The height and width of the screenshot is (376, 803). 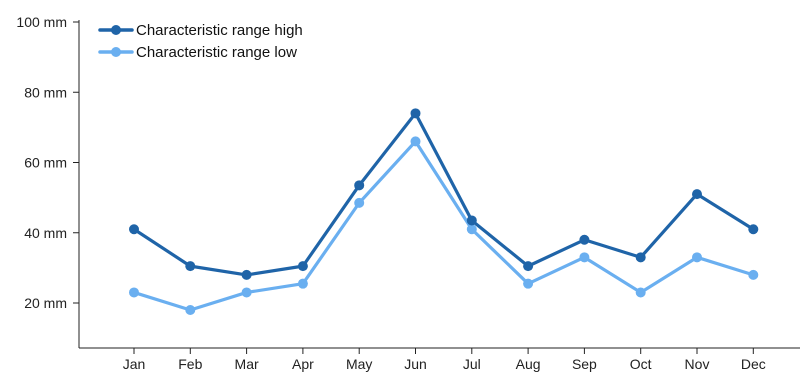 I want to click on x-tick-label: Oct, so click(x=641, y=364).